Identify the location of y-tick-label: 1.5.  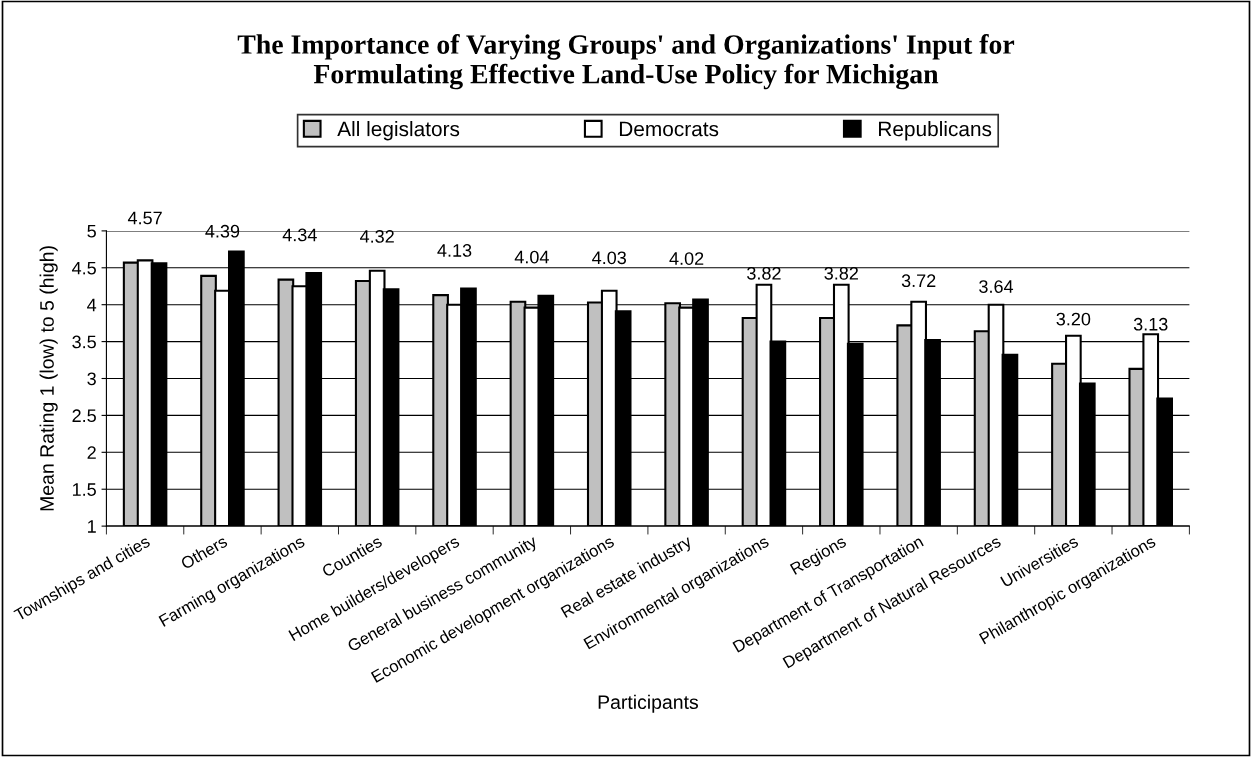
(84, 489).